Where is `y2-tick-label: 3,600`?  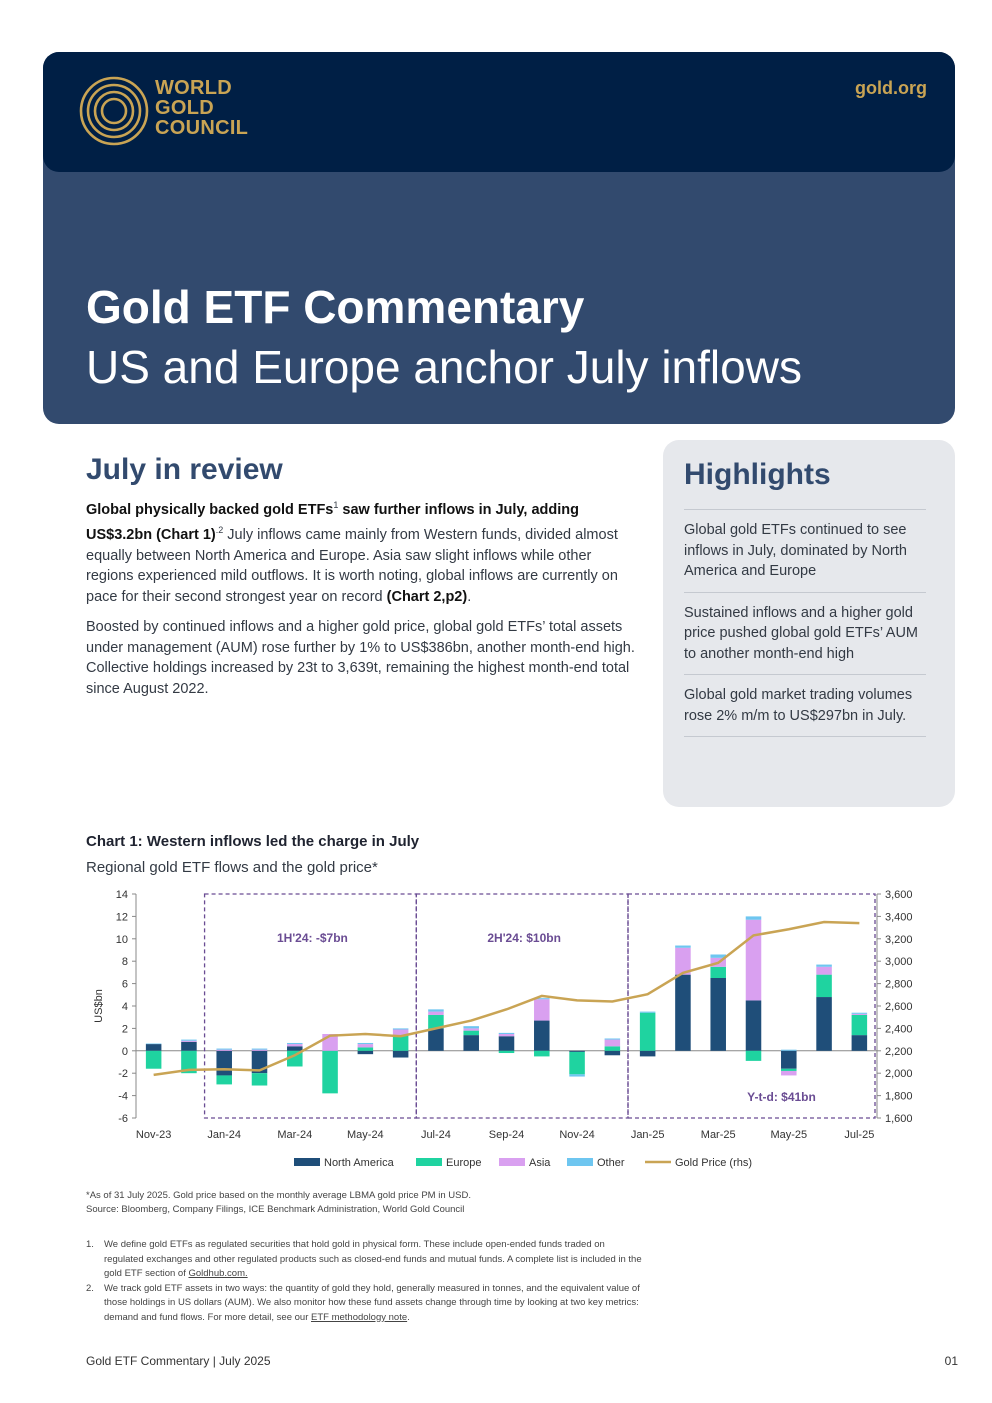 y2-tick-label: 3,600 is located at coordinates (899, 895).